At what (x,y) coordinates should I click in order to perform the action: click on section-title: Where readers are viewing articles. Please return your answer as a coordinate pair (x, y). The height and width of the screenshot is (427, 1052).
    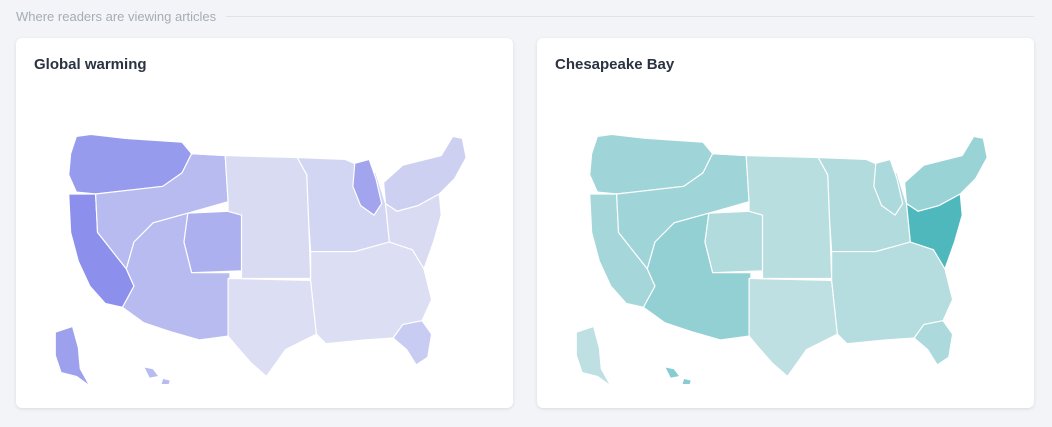
    Looking at the image, I should click on (116, 16).